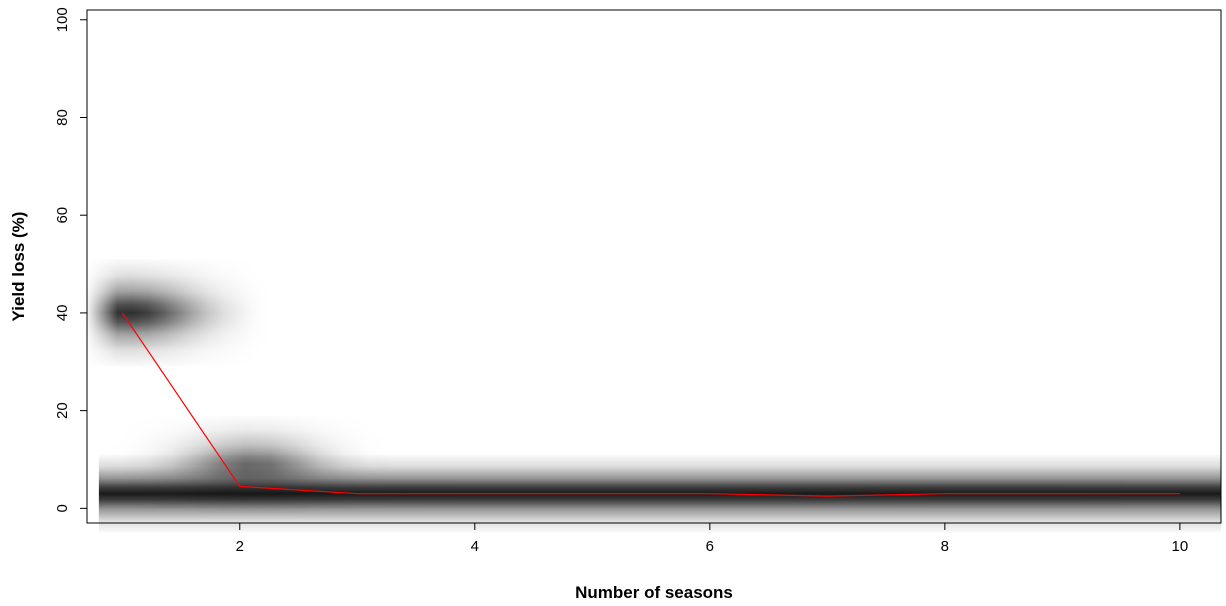 This screenshot has width=1226, height=606. Describe the element at coordinates (62, 410) in the screenshot. I see `y-tick-label: 20` at that location.